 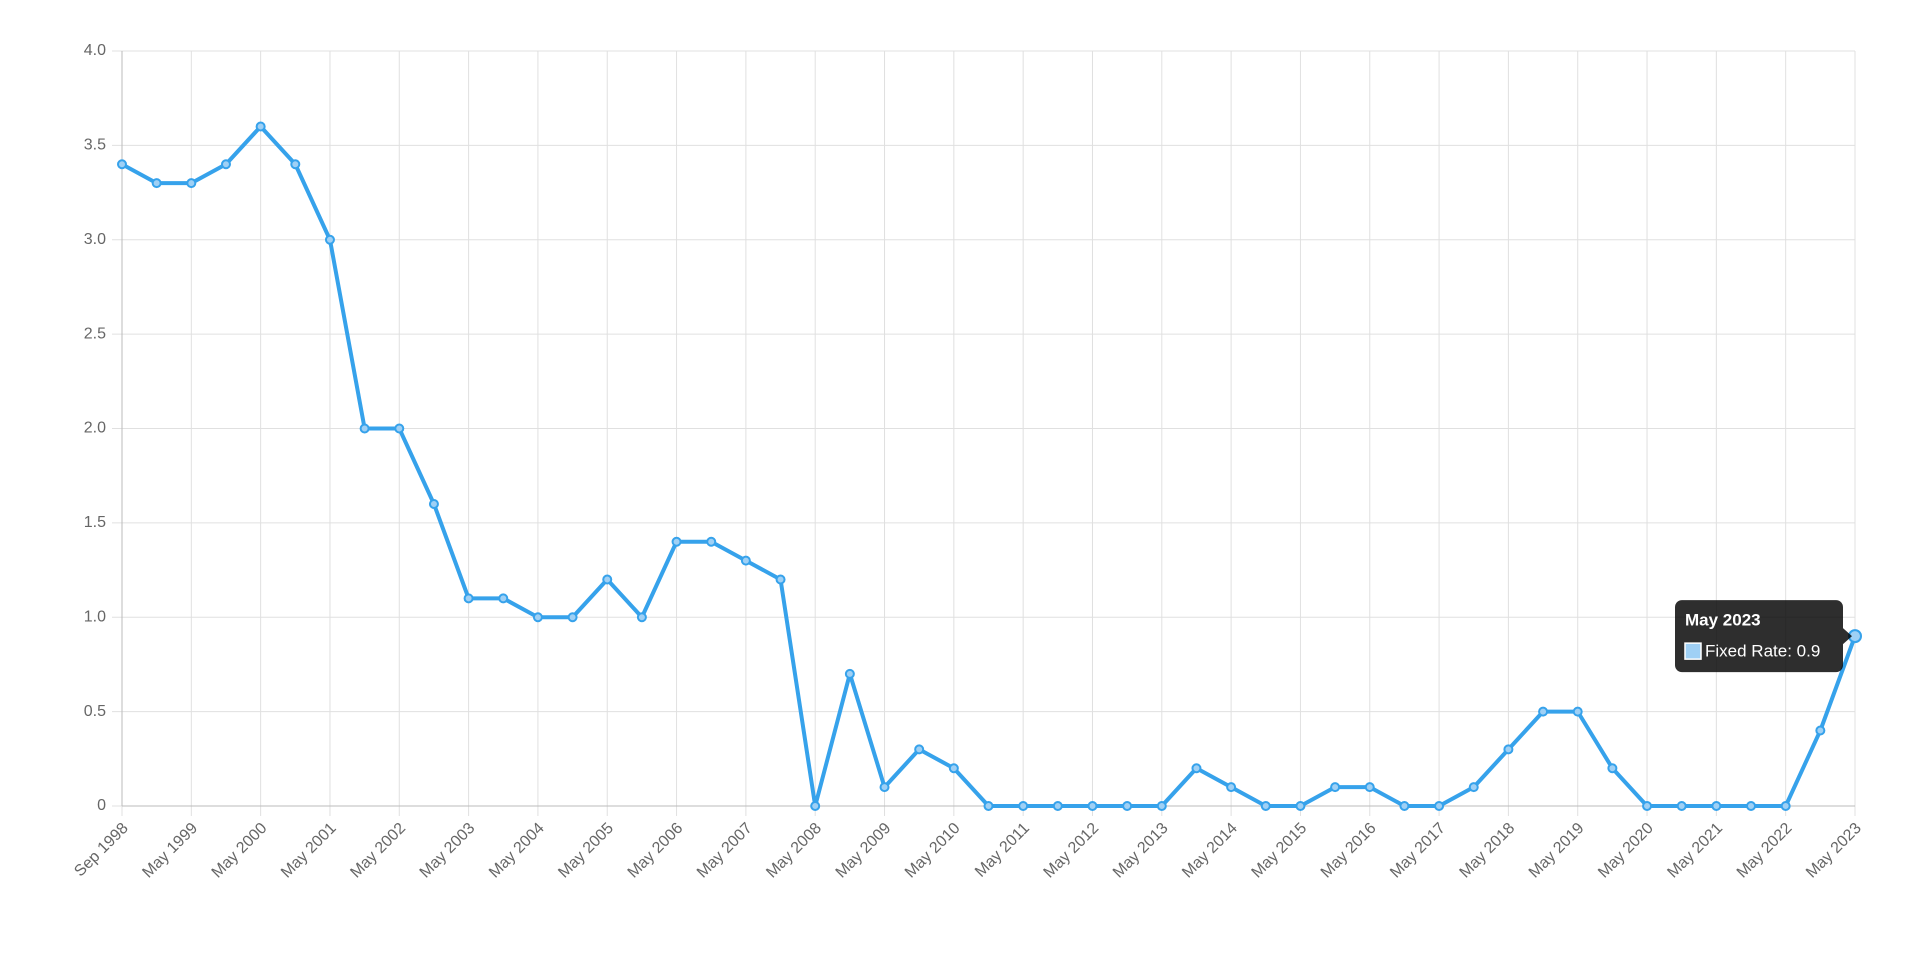 What do you see at coordinates (1072, 851) in the screenshot?
I see `x-tick-label: May 2012` at bounding box center [1072, 851].